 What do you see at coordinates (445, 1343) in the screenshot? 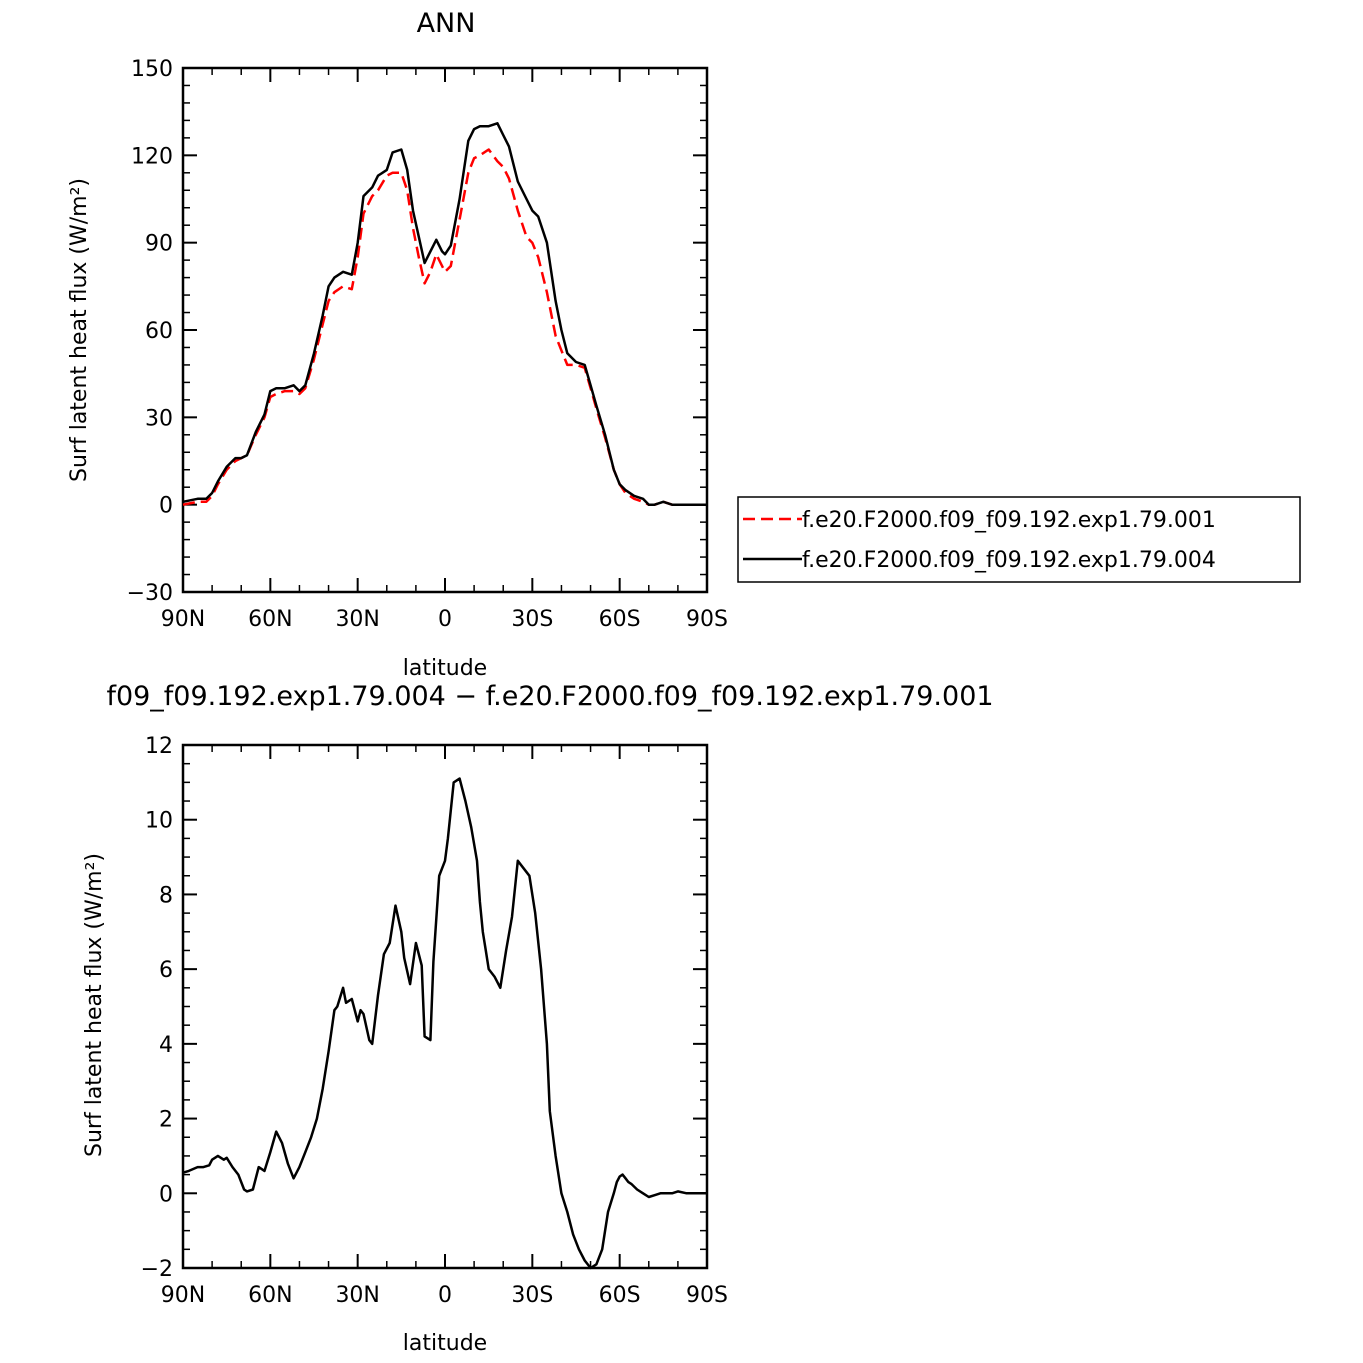
I see `bottom-x-axis-label: latitude` at bounding box center [445, 1343].